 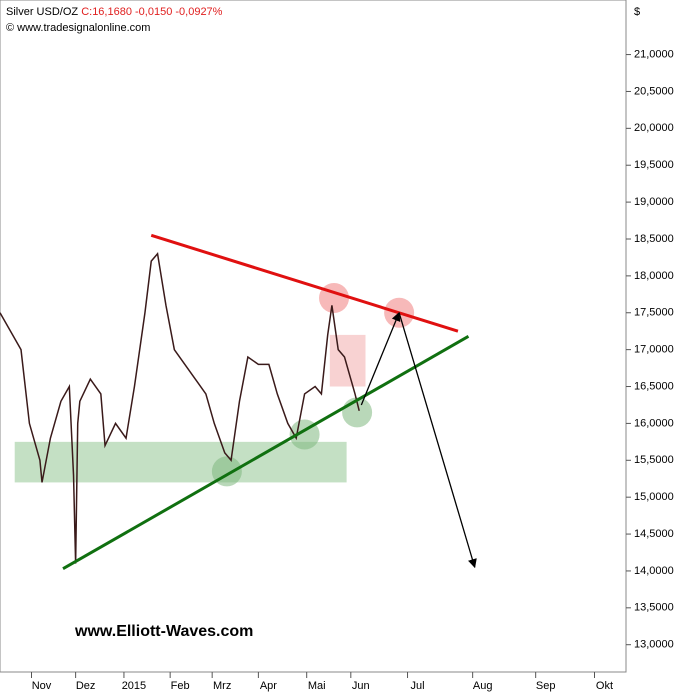 I want to click on y-tick-label: 13,5000, so click(x=654, y=608).